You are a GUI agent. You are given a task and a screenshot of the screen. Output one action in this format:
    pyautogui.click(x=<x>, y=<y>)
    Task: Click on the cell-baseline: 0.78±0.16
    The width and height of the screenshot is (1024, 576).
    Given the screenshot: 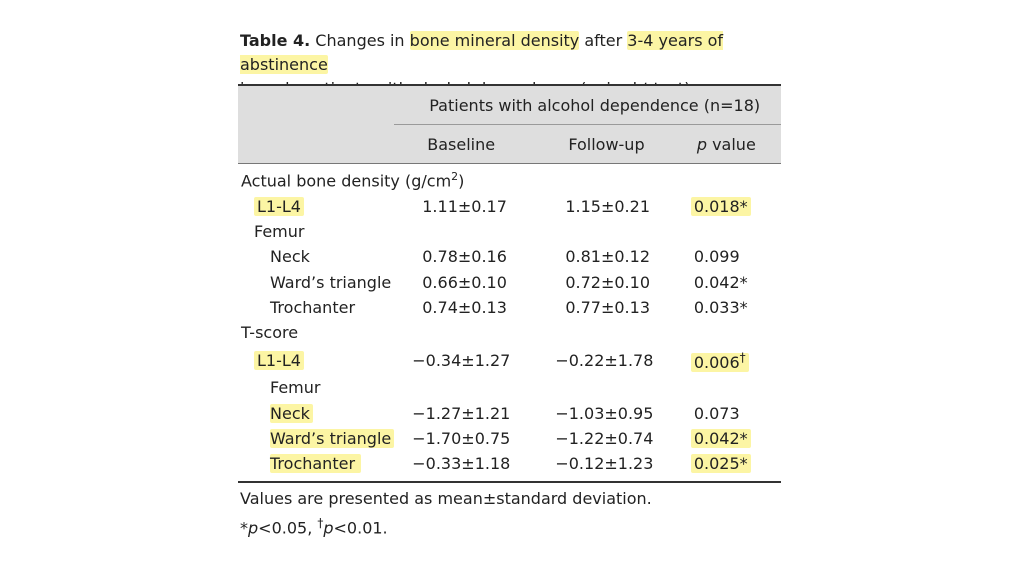 What is the action you would take?
    pyautogui.click(x=464, y=257)
    